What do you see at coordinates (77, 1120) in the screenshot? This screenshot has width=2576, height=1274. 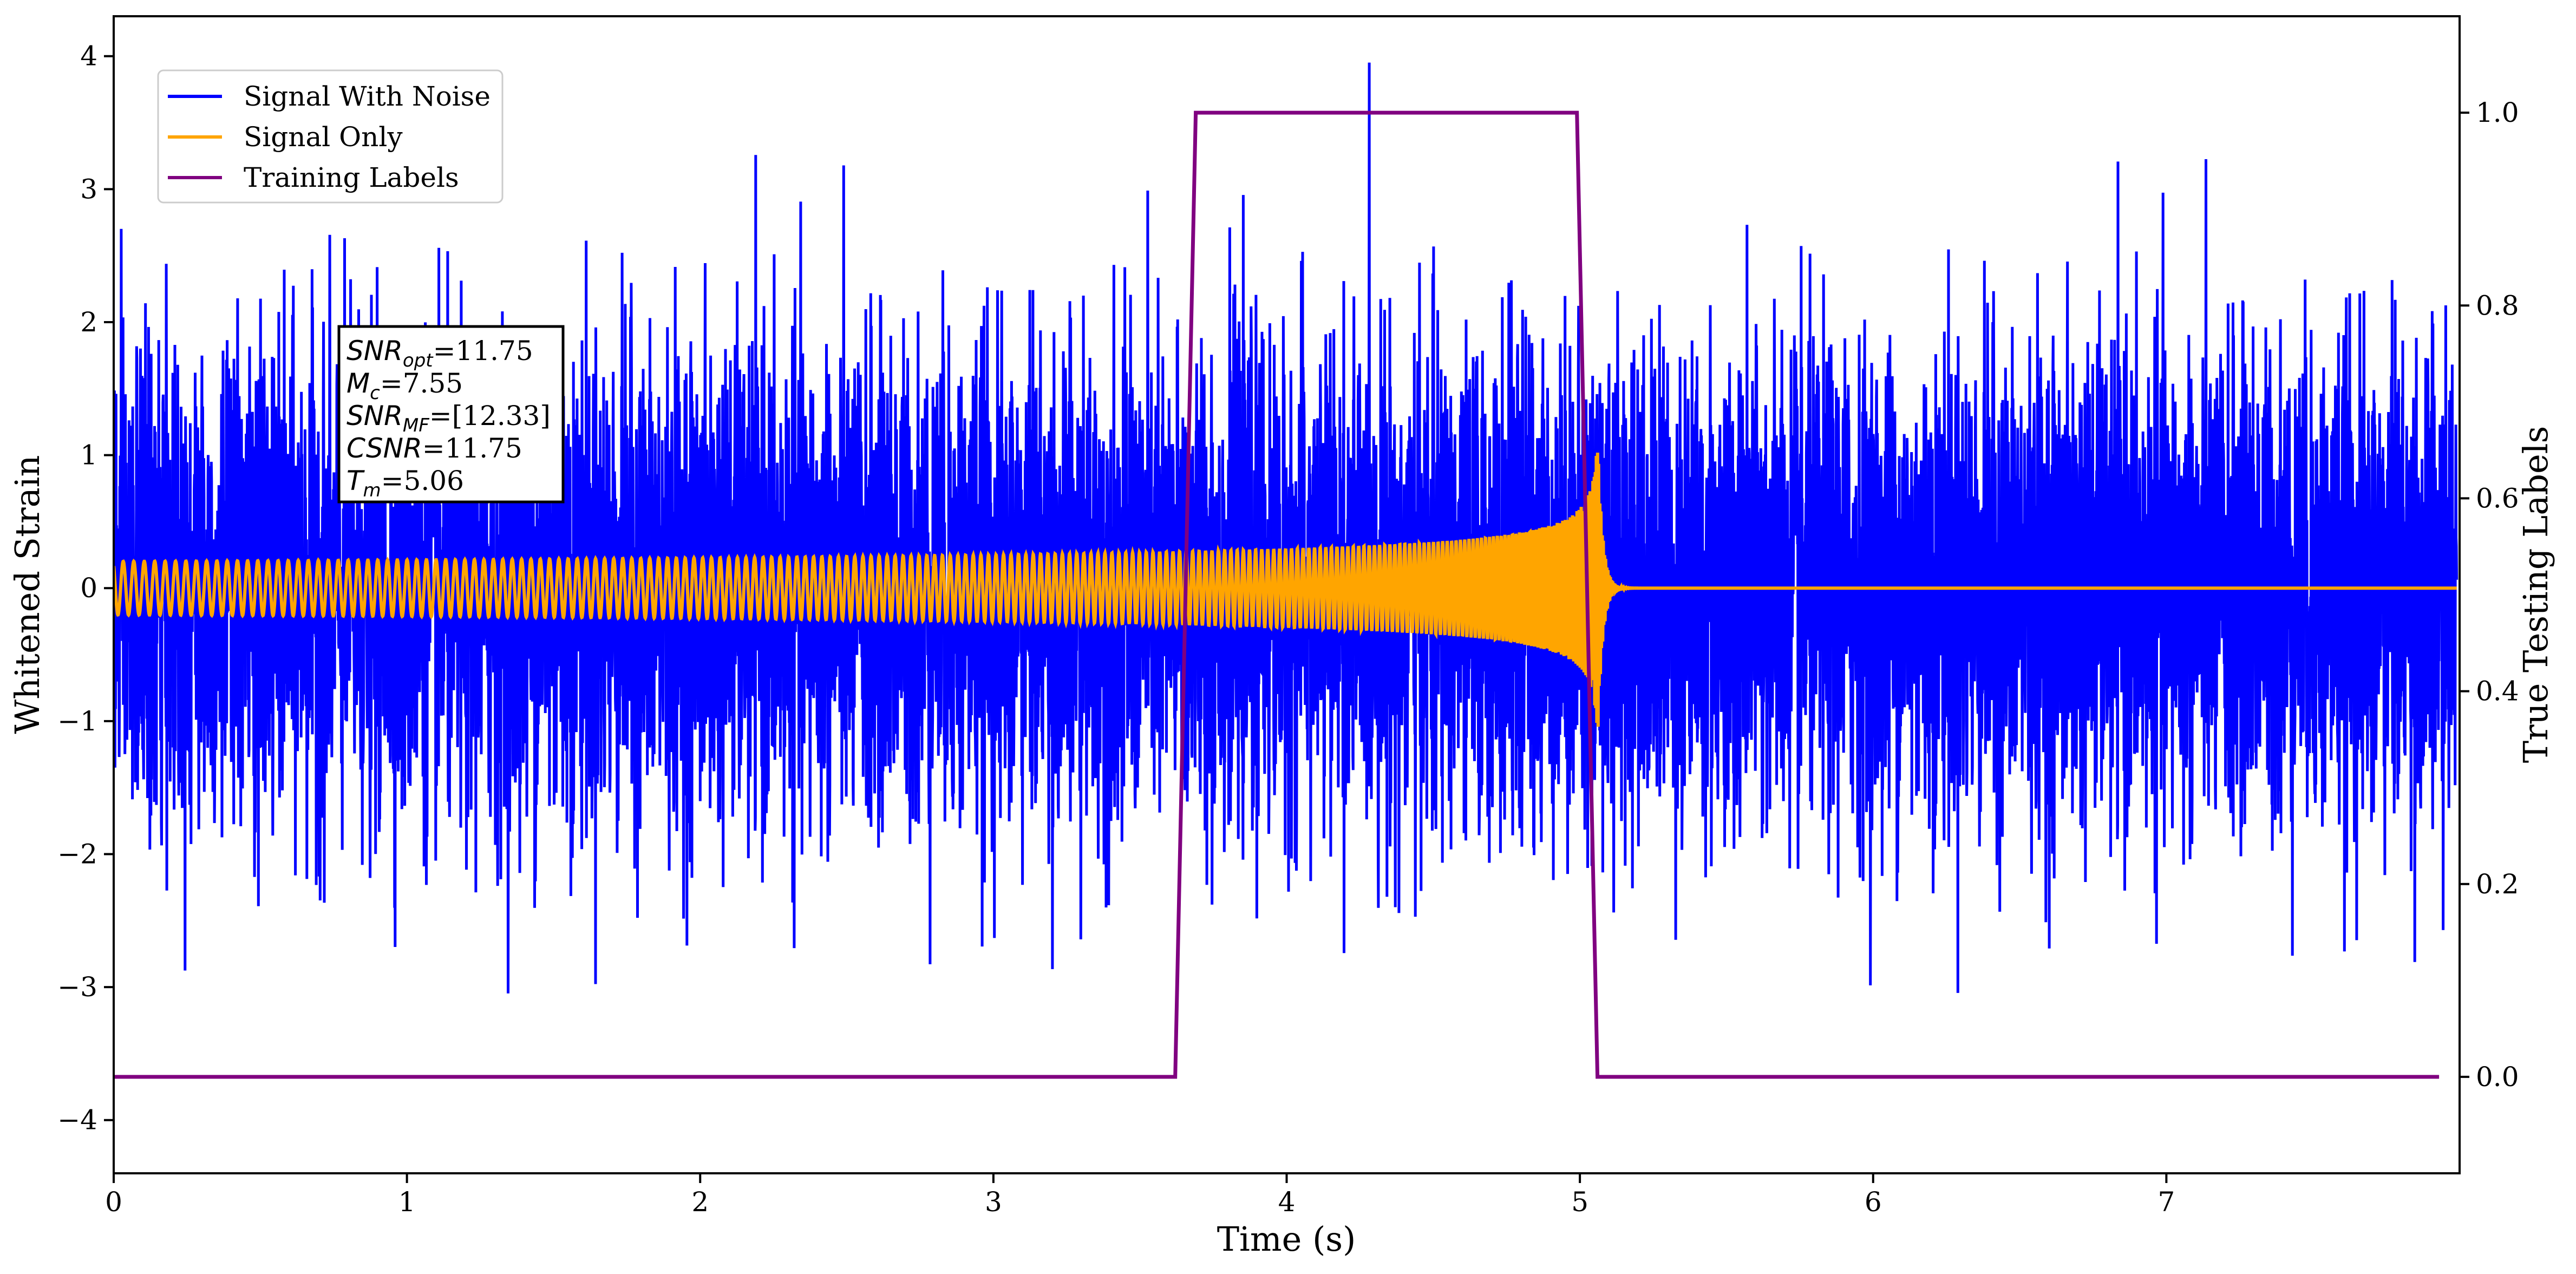 I see `y-tick-label: −4` at bounding box center [77, 1120].